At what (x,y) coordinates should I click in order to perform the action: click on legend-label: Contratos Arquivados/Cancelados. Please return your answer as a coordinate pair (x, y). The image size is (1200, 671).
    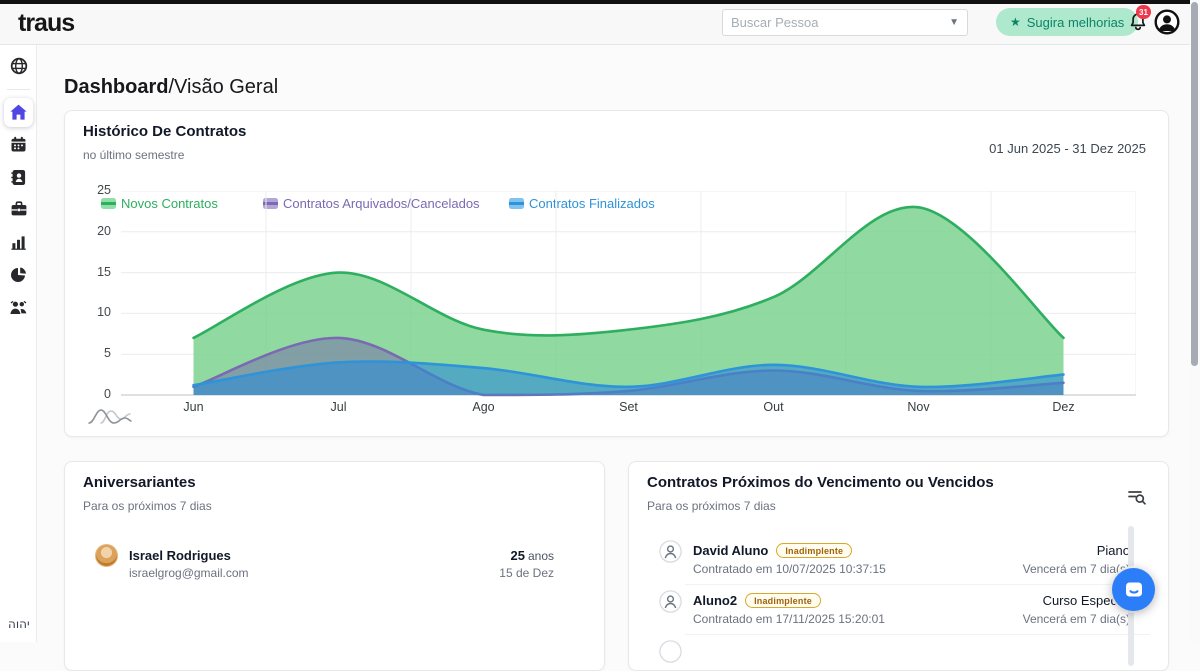
    Looking at the image, I should click on (381, 203).